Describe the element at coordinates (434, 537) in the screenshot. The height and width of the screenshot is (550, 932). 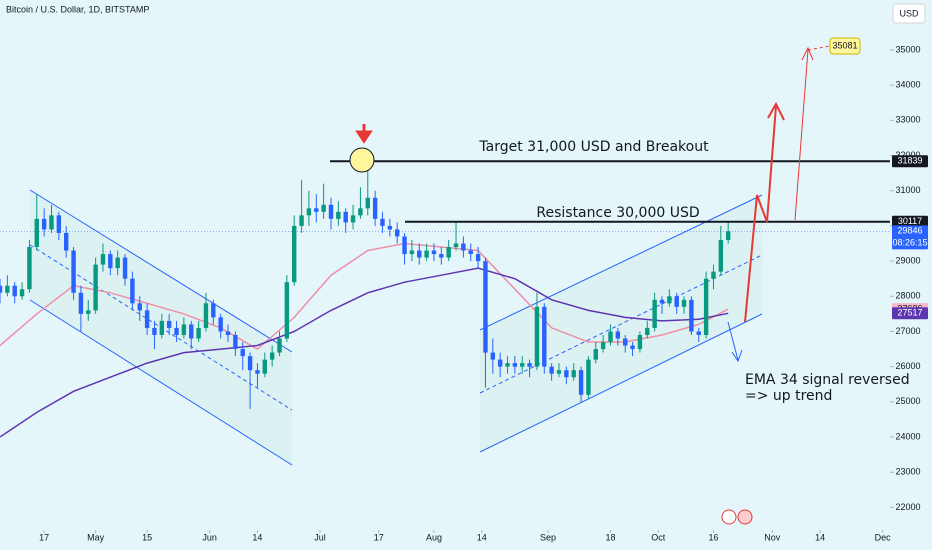
I see `x-tick-label: Aug` at that location.